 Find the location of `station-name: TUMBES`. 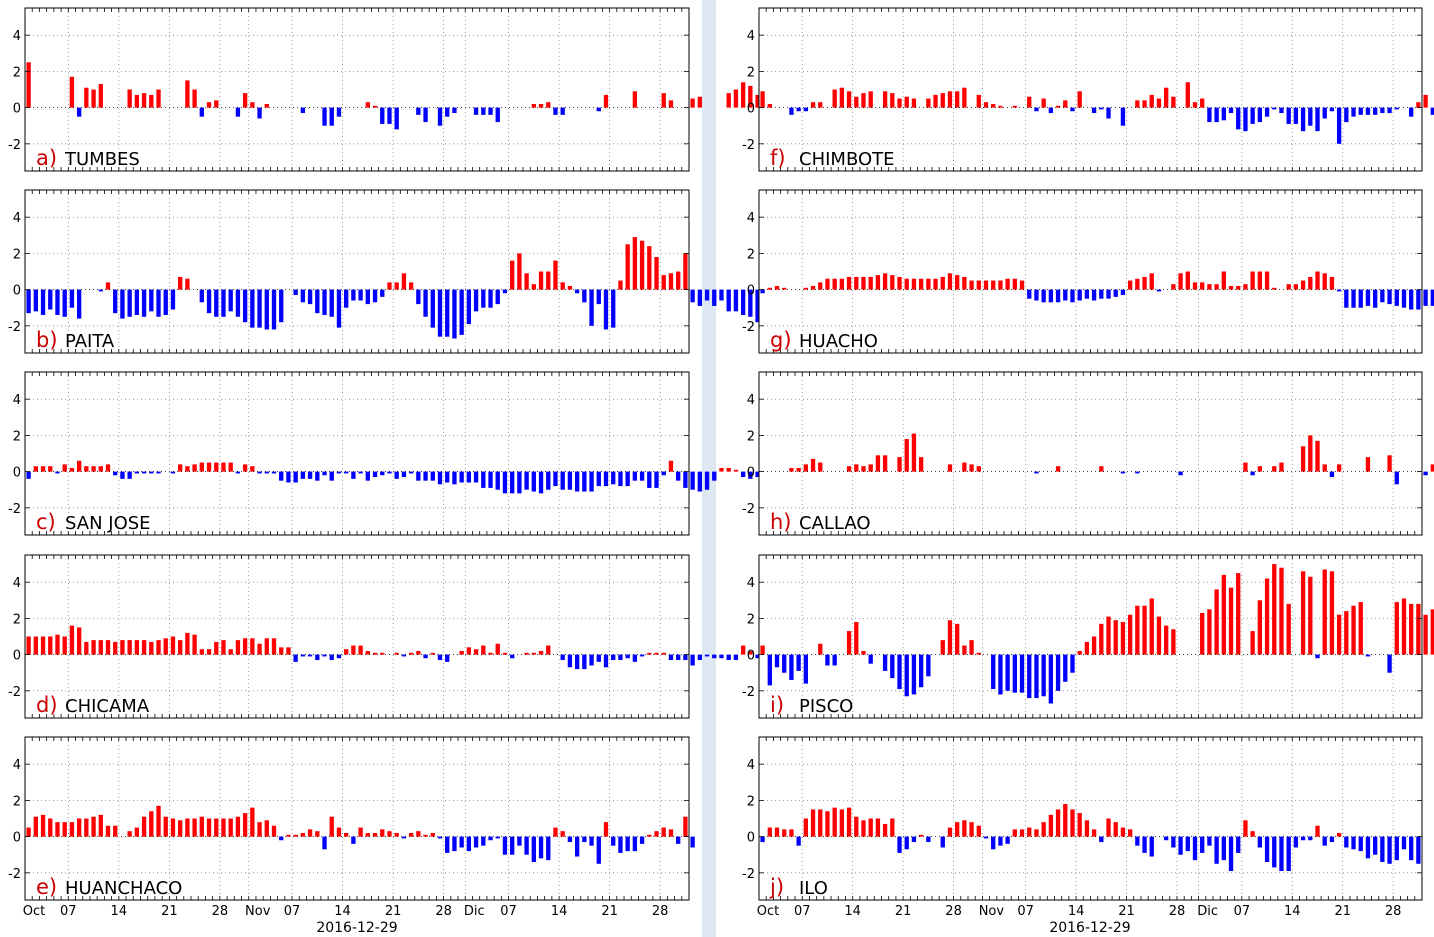

station-name: TUMBES is located at coordinates (102, 159).